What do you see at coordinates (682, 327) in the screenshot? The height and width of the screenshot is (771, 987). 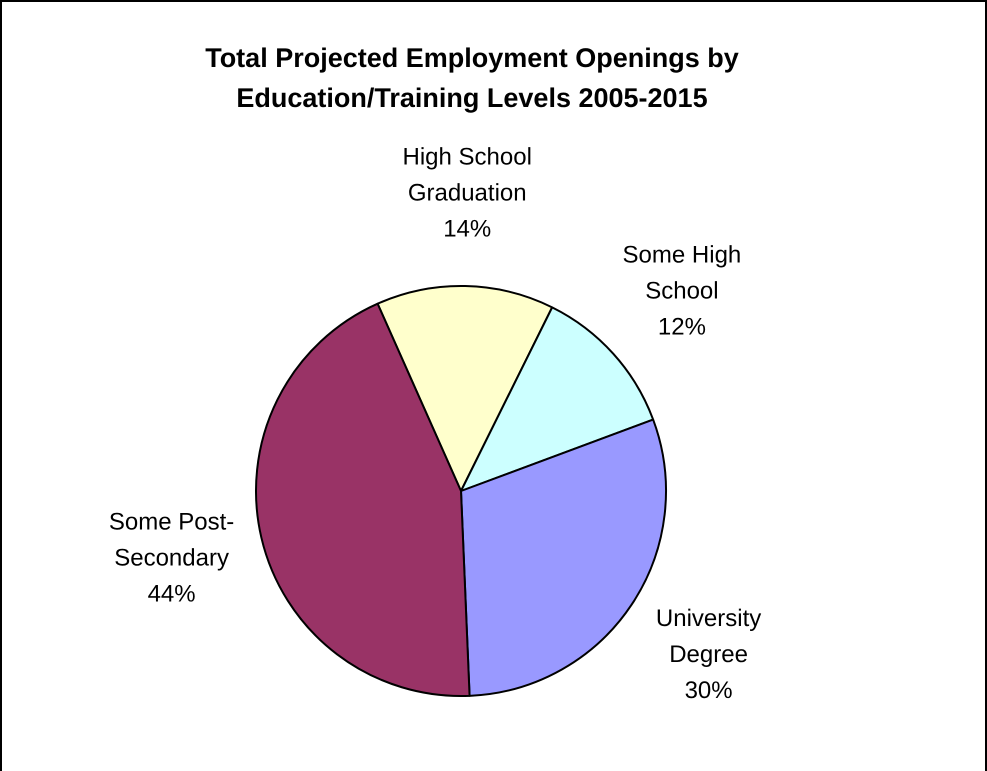 I see `data-label: 12%` at bounding box center [682, 327].